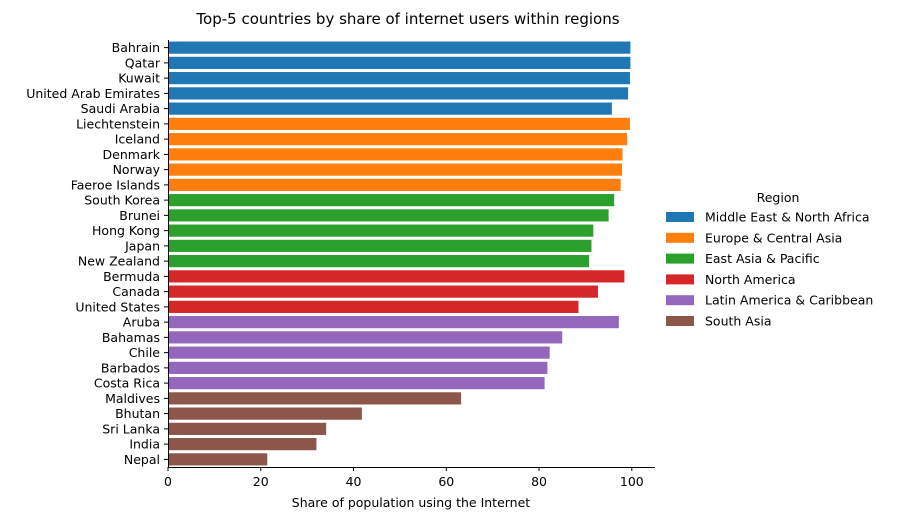 The height and width of the screenshot is (520, 904). Describe the element at coordinates (141, 322) in the screenshot. I see `y-tick-label: Aruba` at that location.